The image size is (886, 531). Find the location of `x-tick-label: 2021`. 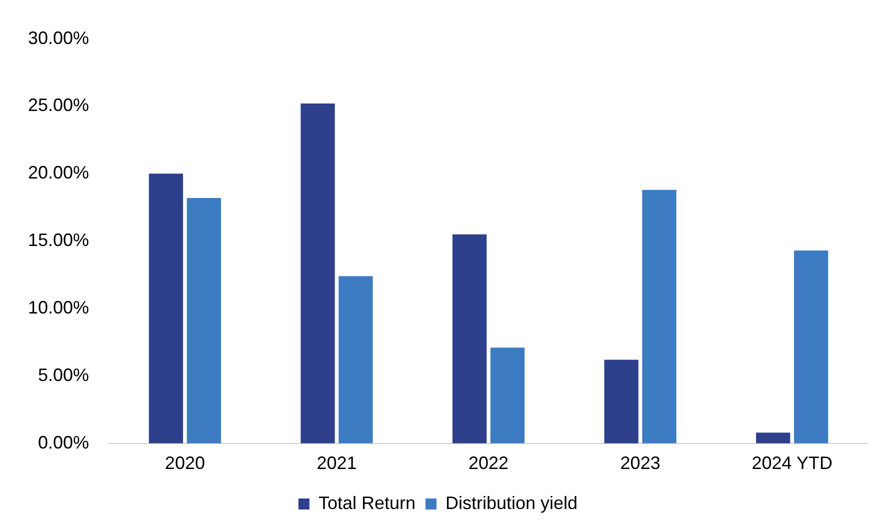

x-tick-label: 2021 is located at coordinates (336, 463).